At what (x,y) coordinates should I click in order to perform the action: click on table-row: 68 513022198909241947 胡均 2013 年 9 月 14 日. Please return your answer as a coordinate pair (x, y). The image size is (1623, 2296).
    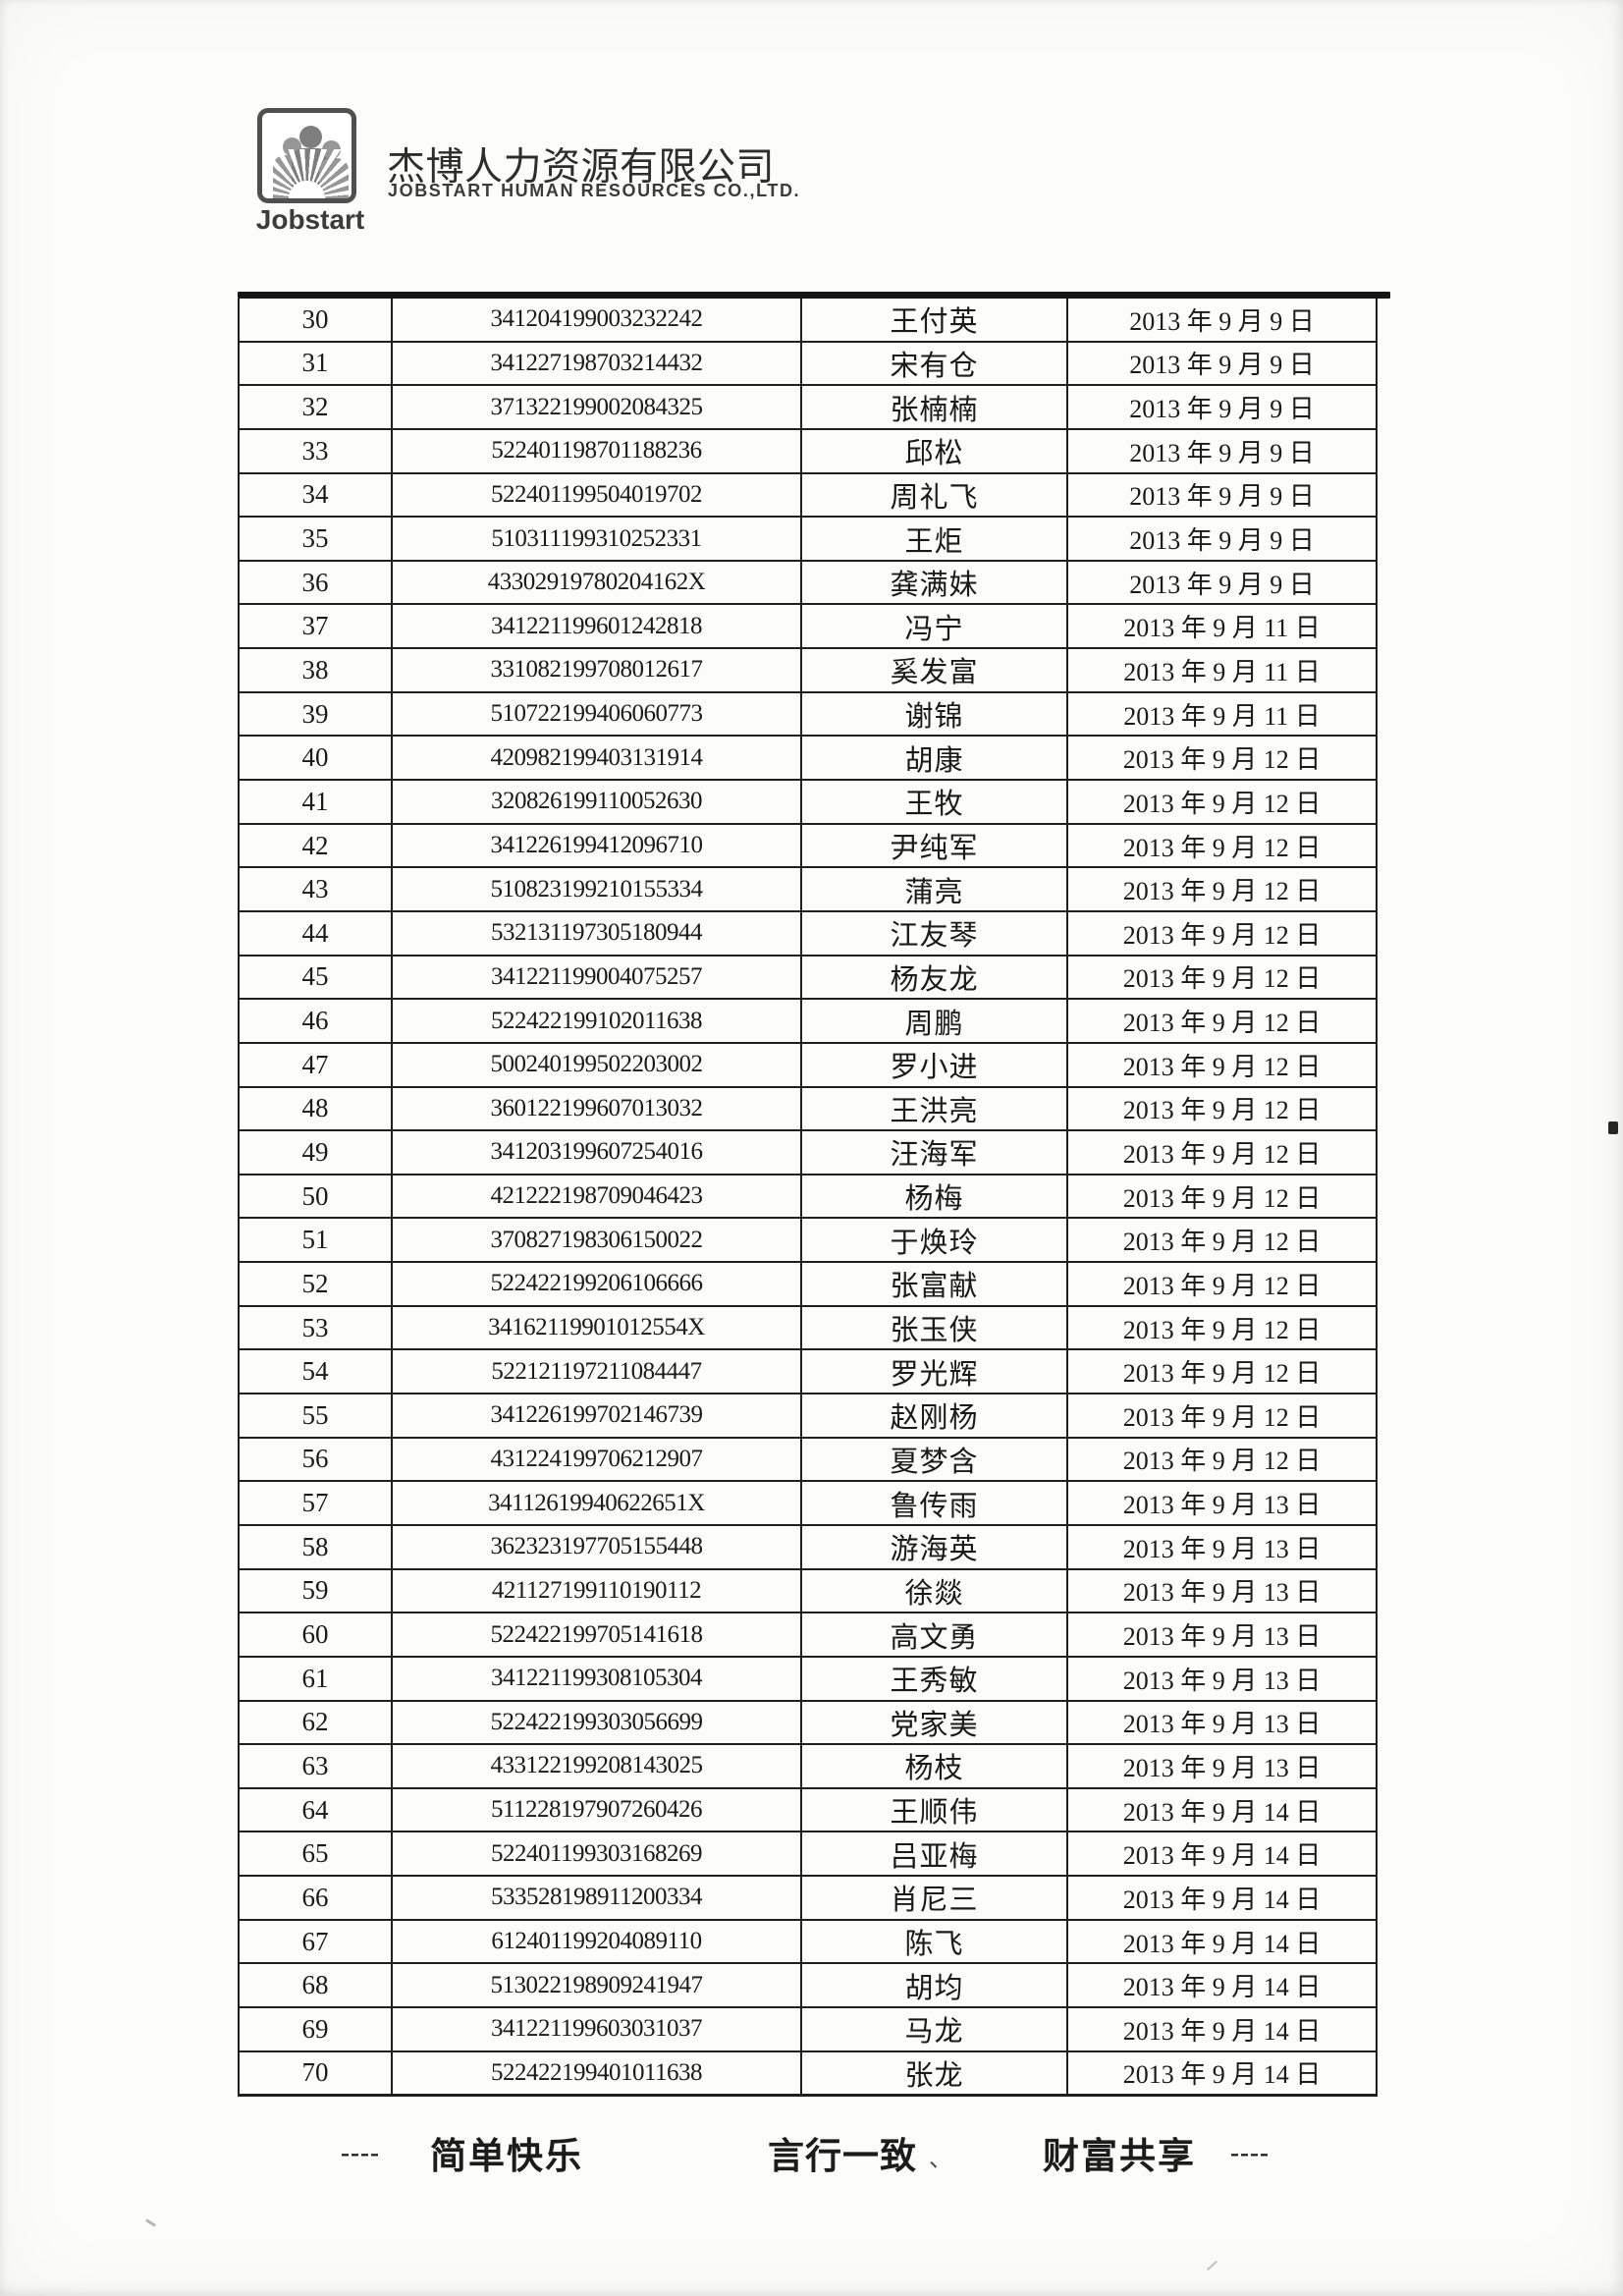
    Looking at the image, I should click on (808, 1986).